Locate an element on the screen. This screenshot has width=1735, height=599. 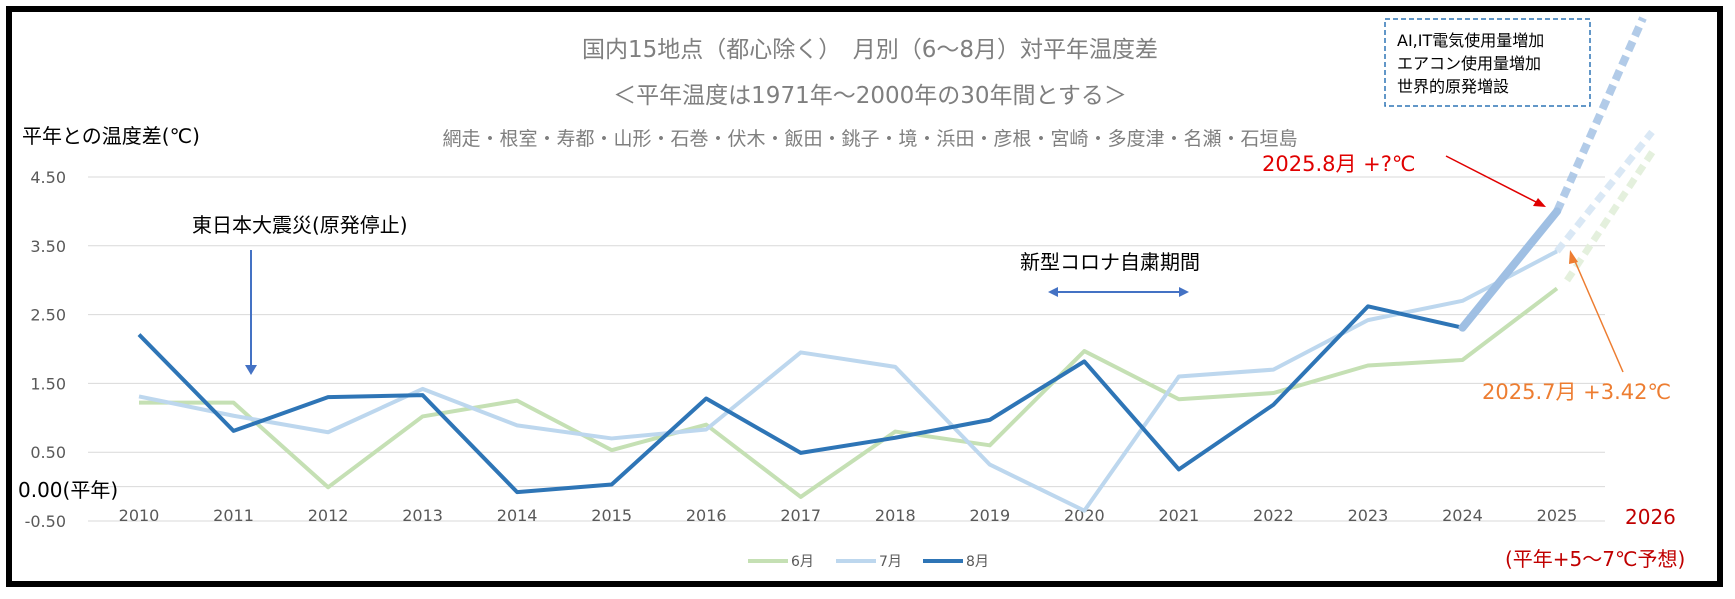
jul-2025-annotation: 2025.7月 +3.42℃ is located at coordinates (1576, 392).